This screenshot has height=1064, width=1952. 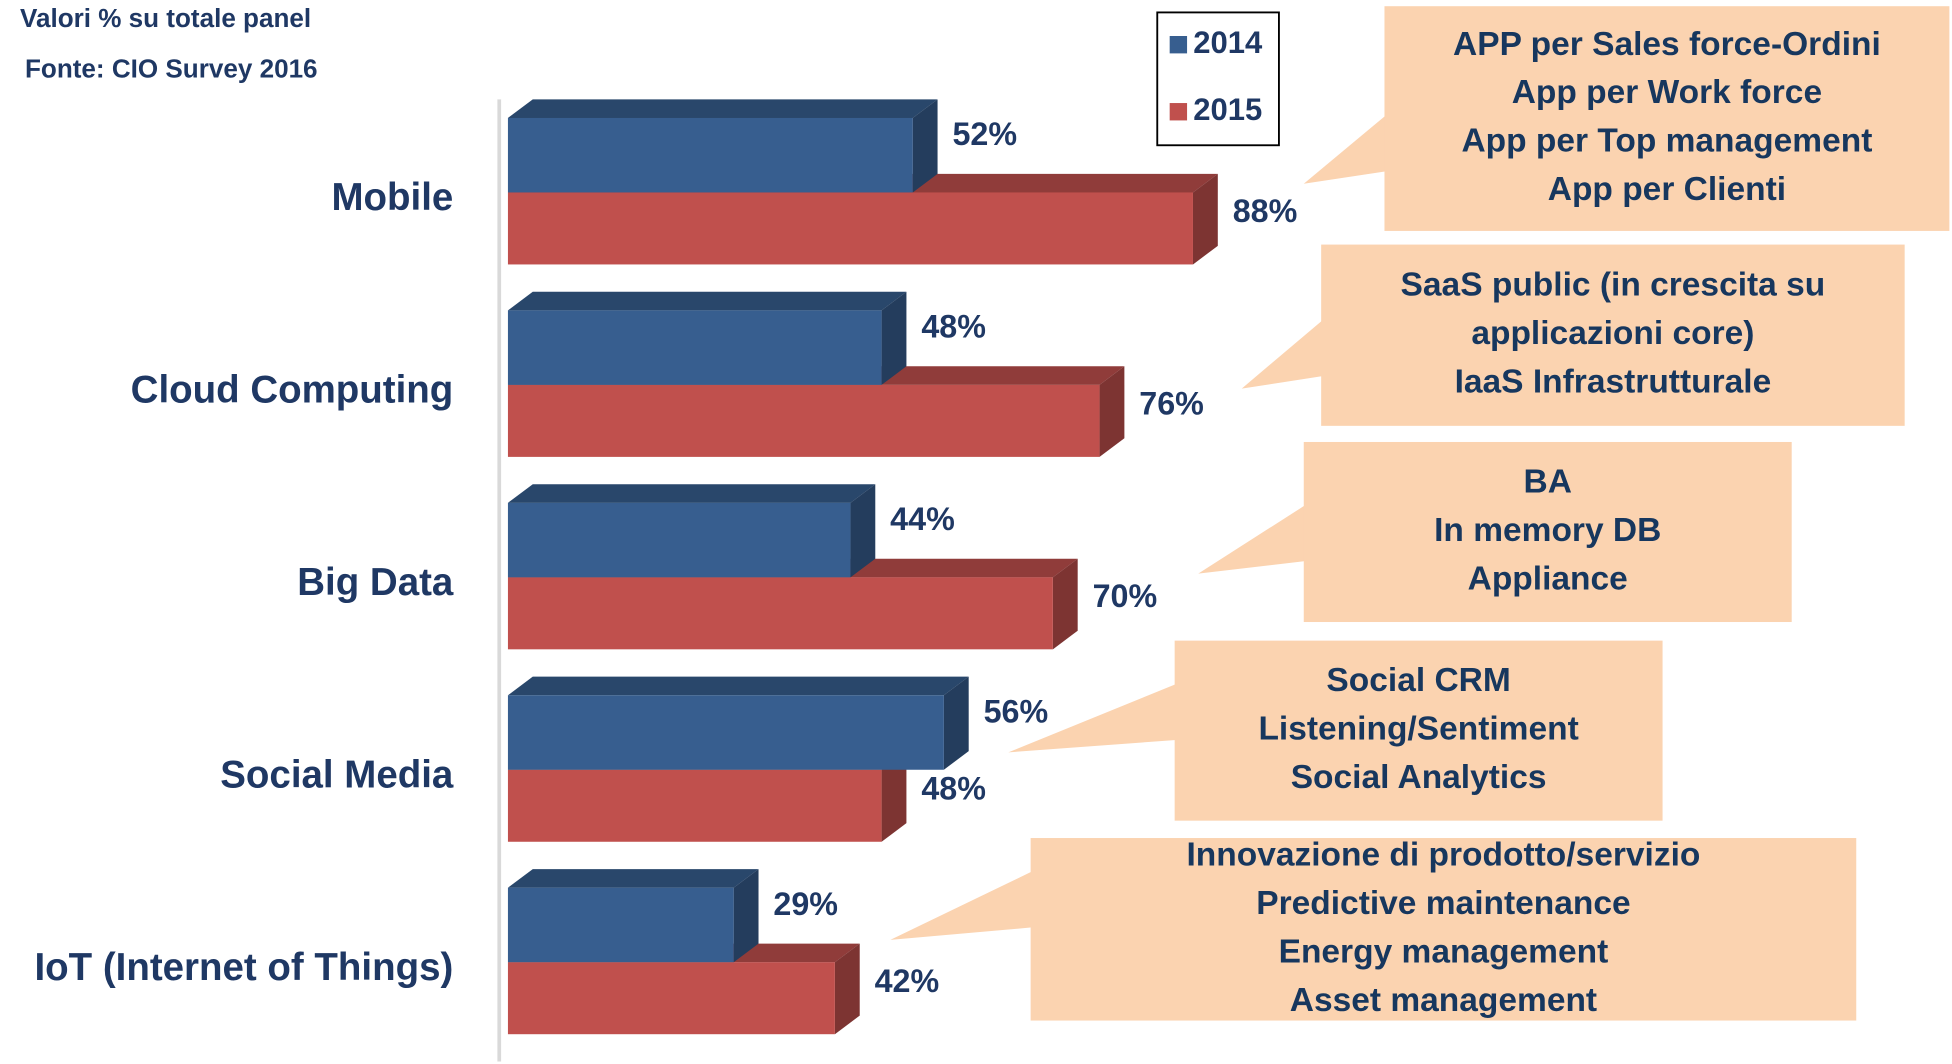 What do you see at coordinates (1443, 1000) in the screenshot?
I see `callout-text: Asset management` at bounding box center [1443, 1000].